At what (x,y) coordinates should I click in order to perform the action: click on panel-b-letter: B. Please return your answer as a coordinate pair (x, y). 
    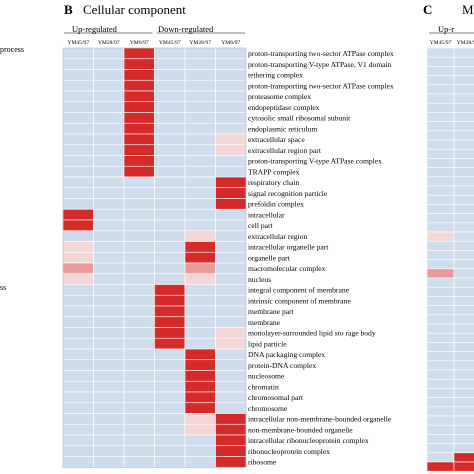
    Looking at the image, I should click on (68, 9).